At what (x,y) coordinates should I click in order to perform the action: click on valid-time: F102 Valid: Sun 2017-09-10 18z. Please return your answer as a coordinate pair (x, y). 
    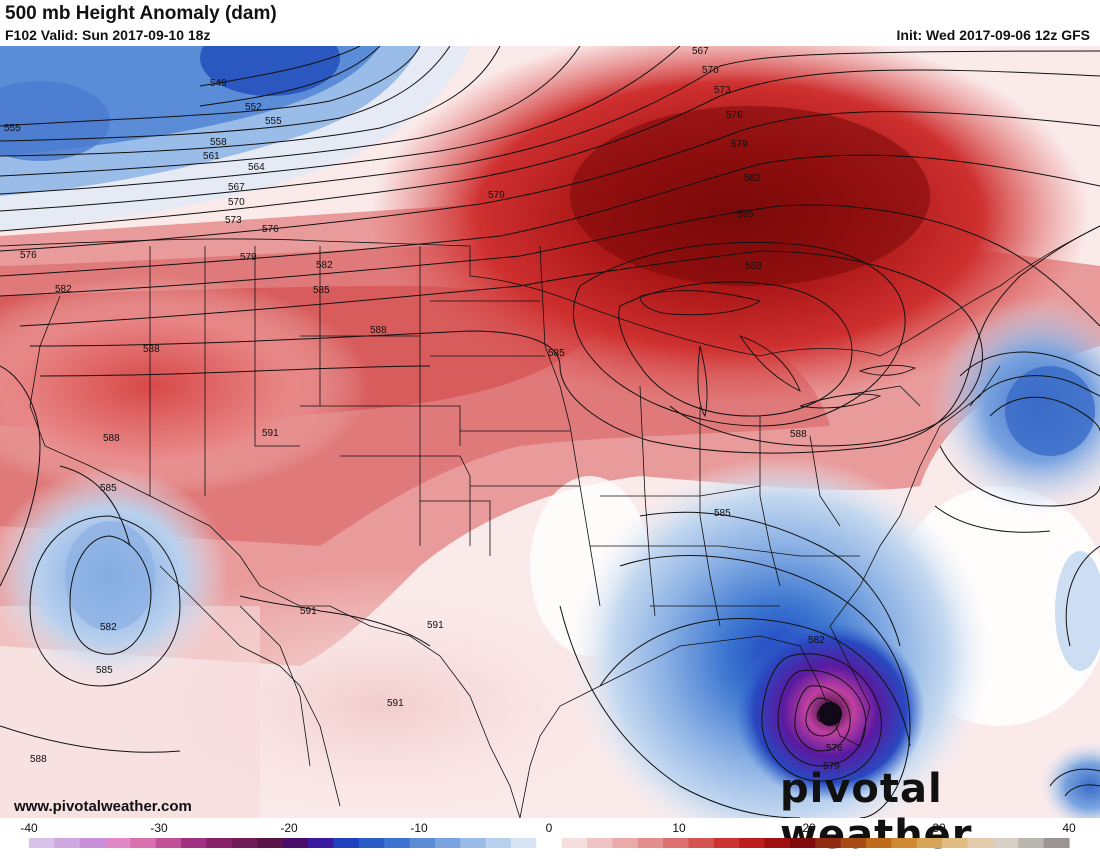
    Looking at the image, I should click on (108, 35).